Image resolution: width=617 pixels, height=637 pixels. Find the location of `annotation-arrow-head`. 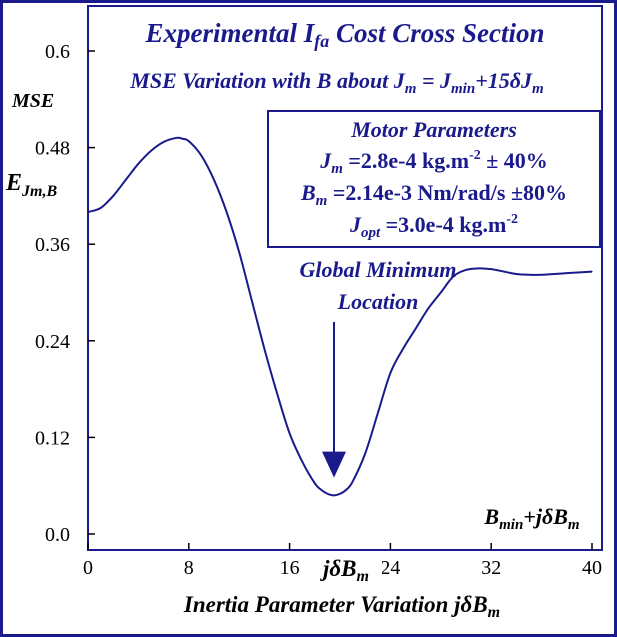

annotation-arrow-head is located at coordinates (334, 464).